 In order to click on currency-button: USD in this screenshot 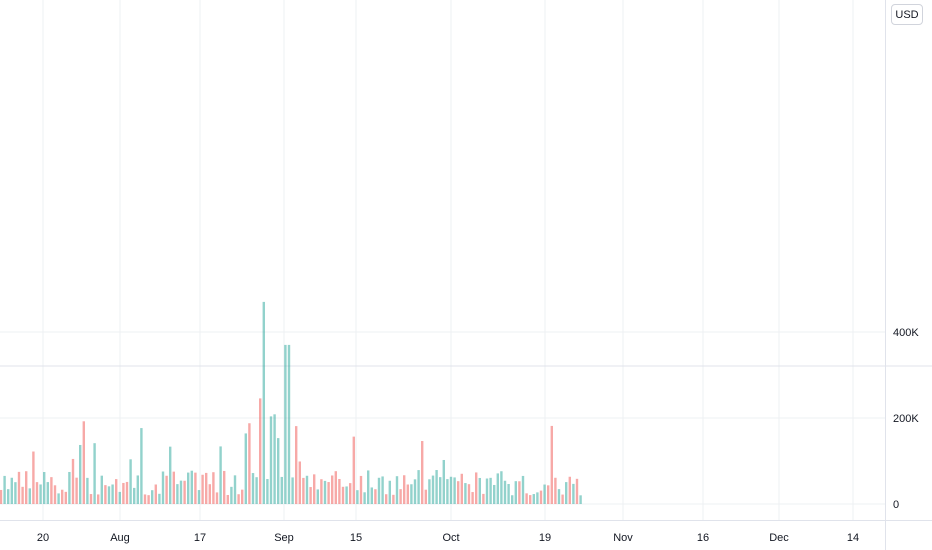, I will do `click(907, 14)`.